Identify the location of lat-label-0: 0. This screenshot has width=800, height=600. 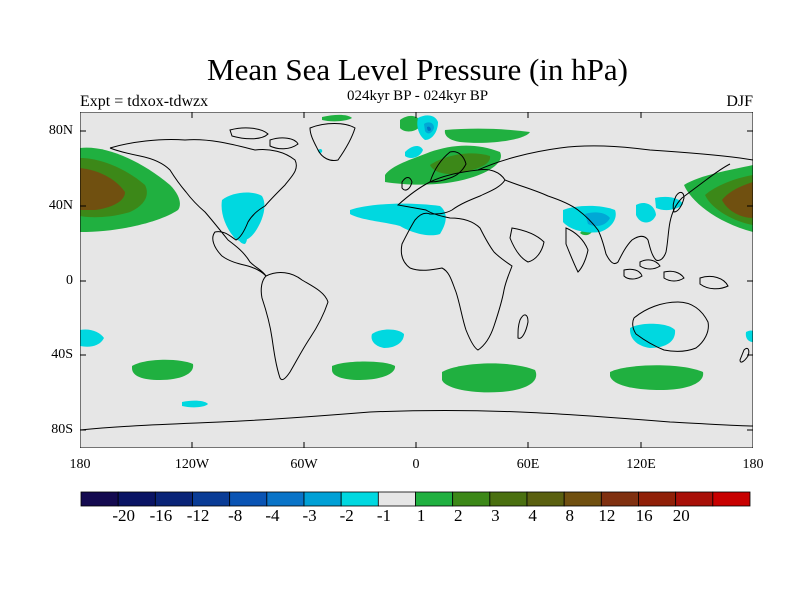
(69, 280).